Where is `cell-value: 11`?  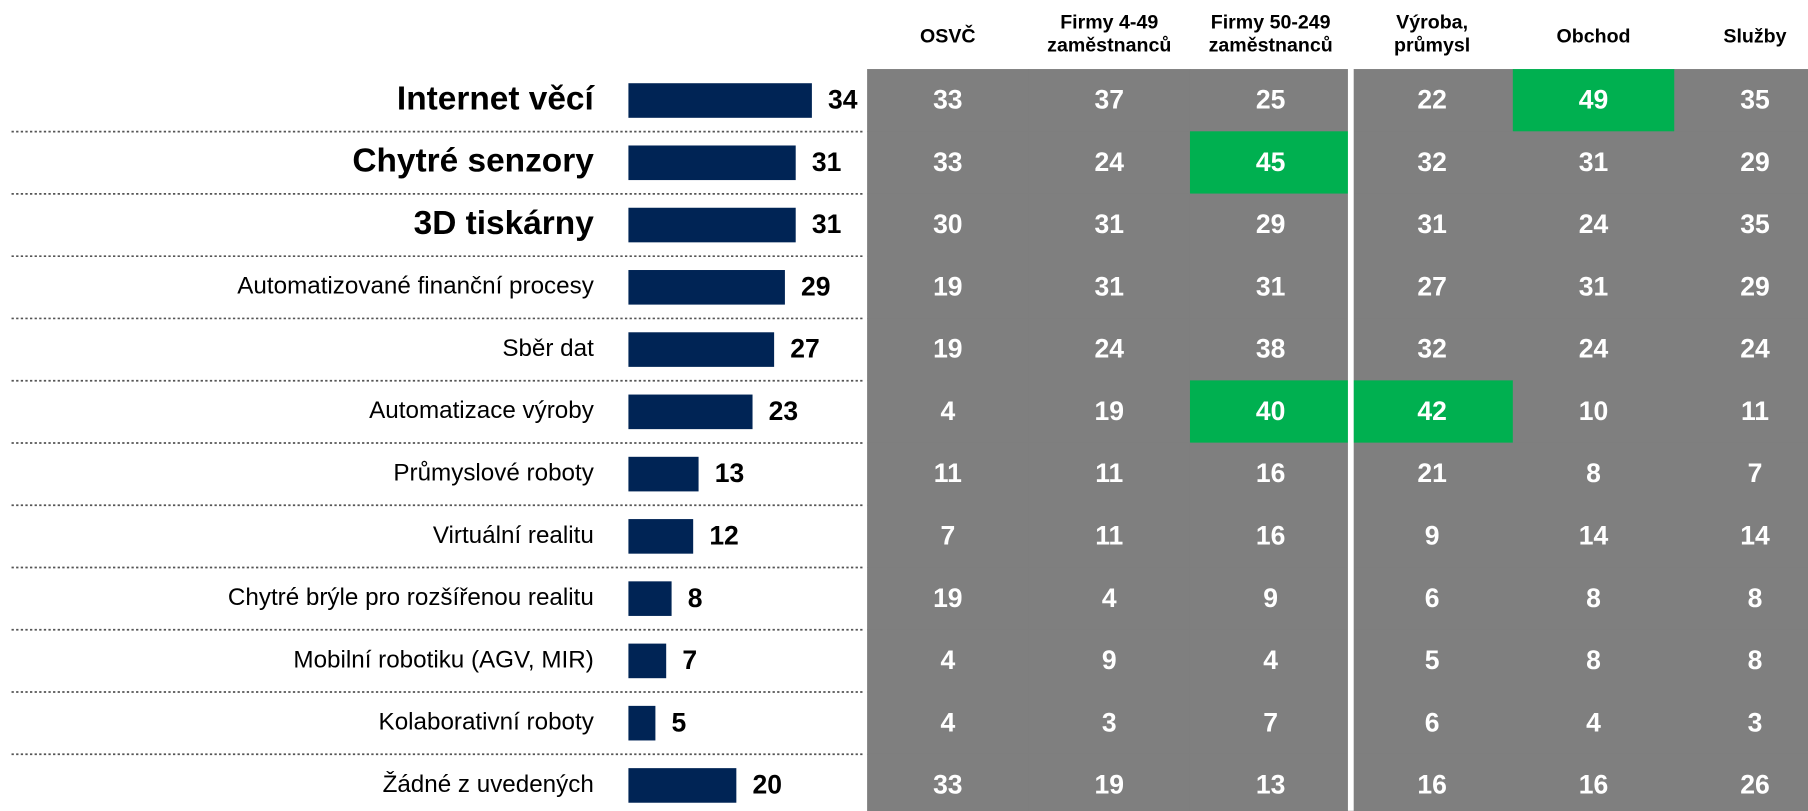 cell-value: 11 is located at coordinates (1109, 473).